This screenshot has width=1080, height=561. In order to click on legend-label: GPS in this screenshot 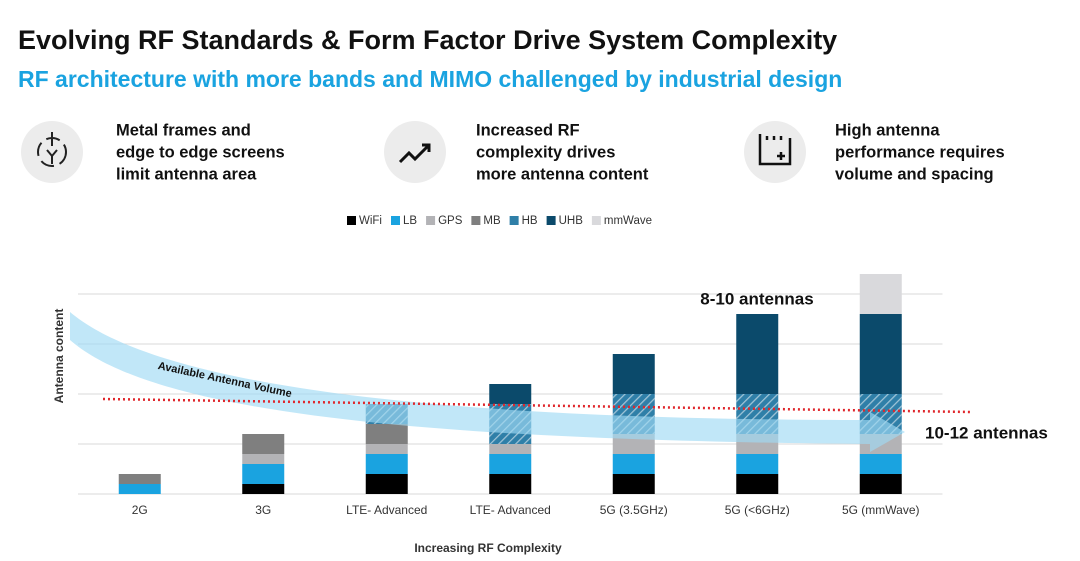, I will do `click(450, 221)`.